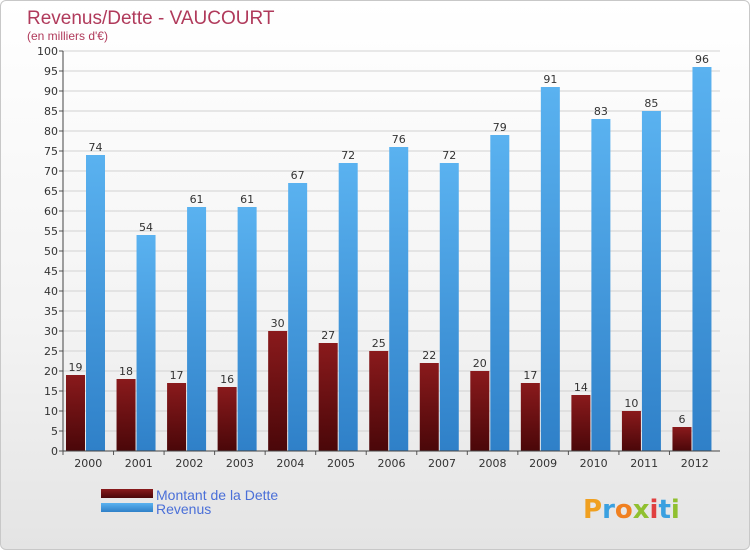  What do you see at coordinates (500, 127) in the screenshot?
I see `value-label-revenus: 79` at bounding box center [500, 127].